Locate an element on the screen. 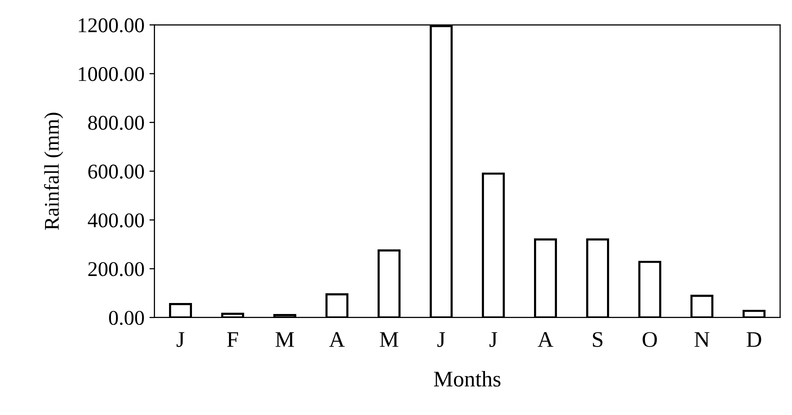  y-axis-title: Rainfall (mm) is located at coordinates (54, 171).